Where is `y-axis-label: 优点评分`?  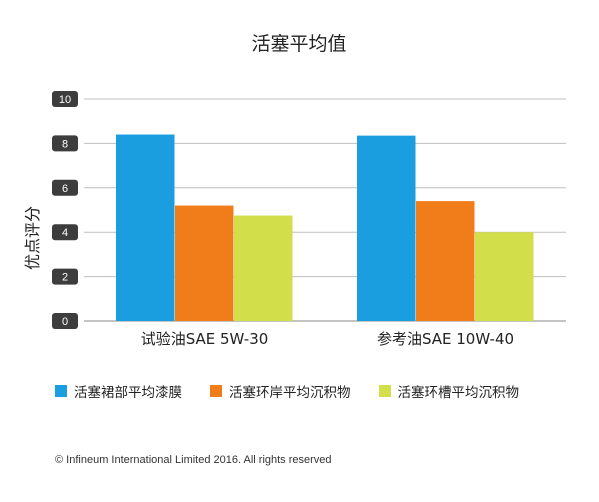 y-axis-label: 优点评分 is located at coordinates (32, 238).